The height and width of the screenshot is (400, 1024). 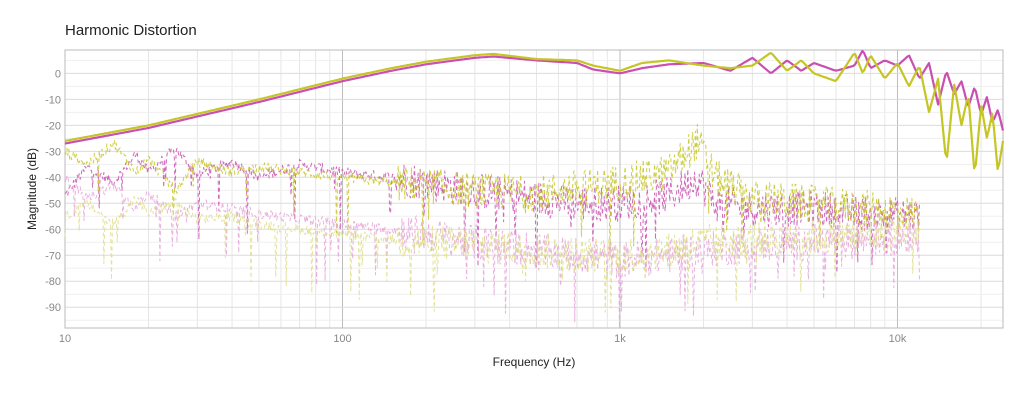 What do you see at coordinates (53, 308) in the screenshot?
I see `y-tick-label: -90` at bounding box center [53, 308].